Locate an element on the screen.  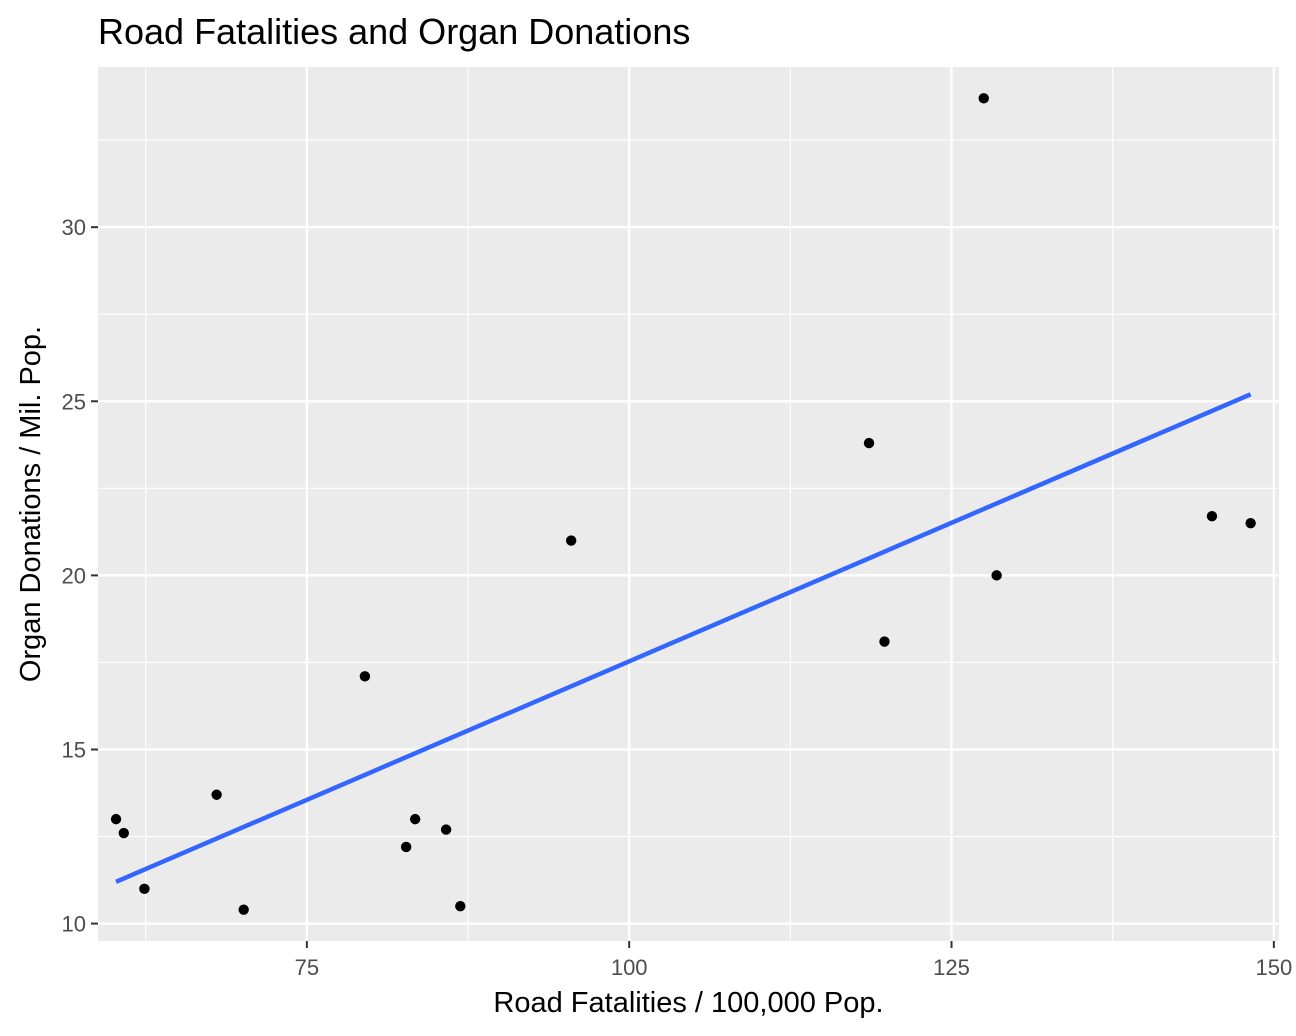
y-tick-label: 15 is located at coordinates (74, 749).